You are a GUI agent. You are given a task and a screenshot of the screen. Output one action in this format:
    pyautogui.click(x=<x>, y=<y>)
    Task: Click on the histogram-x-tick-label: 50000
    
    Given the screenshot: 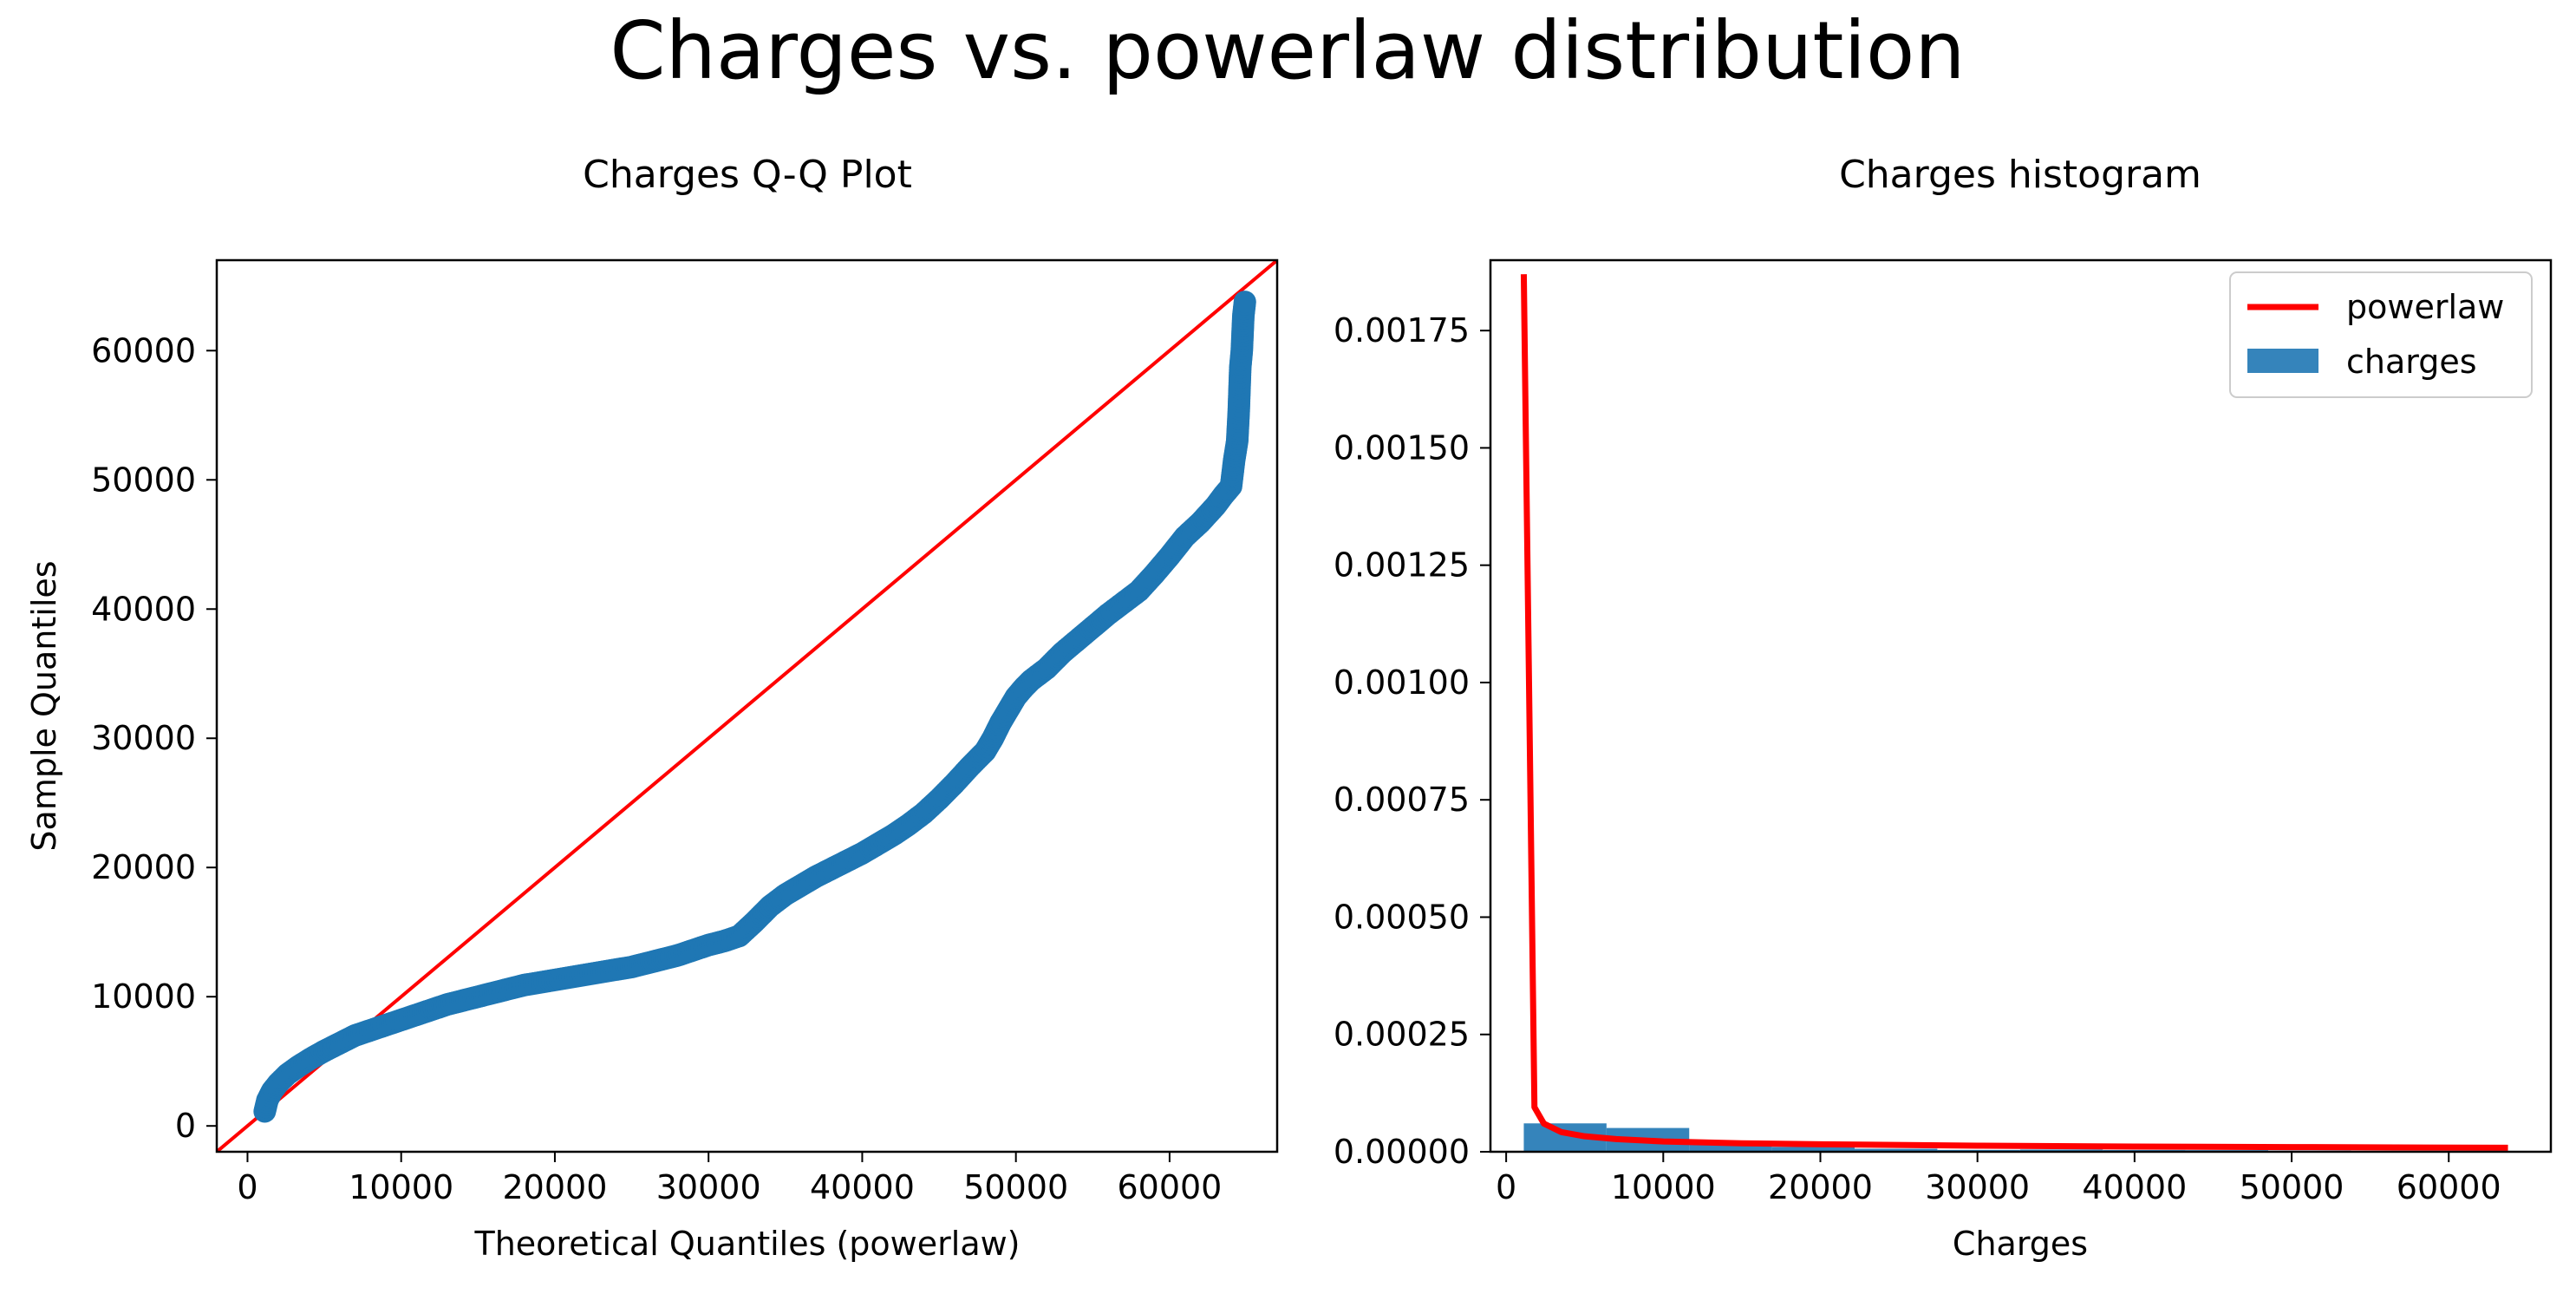 What is the action you would take?
    pyautogui.click(x=2292, y=1187)
    